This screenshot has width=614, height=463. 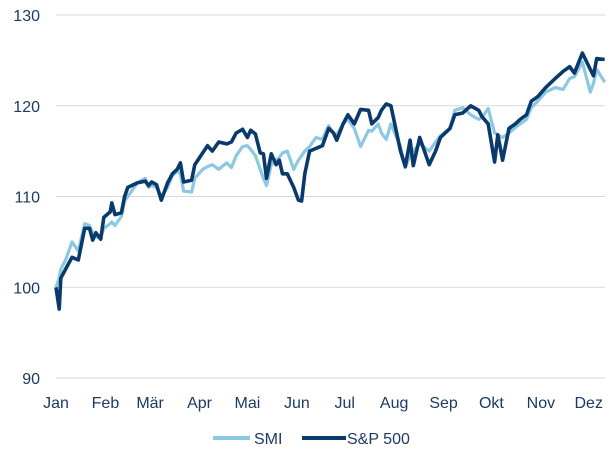 What do you see at coordinates (26, 288) in the screenshot?
I see `y-tick-label: 100` at bounding box center [26, 288].